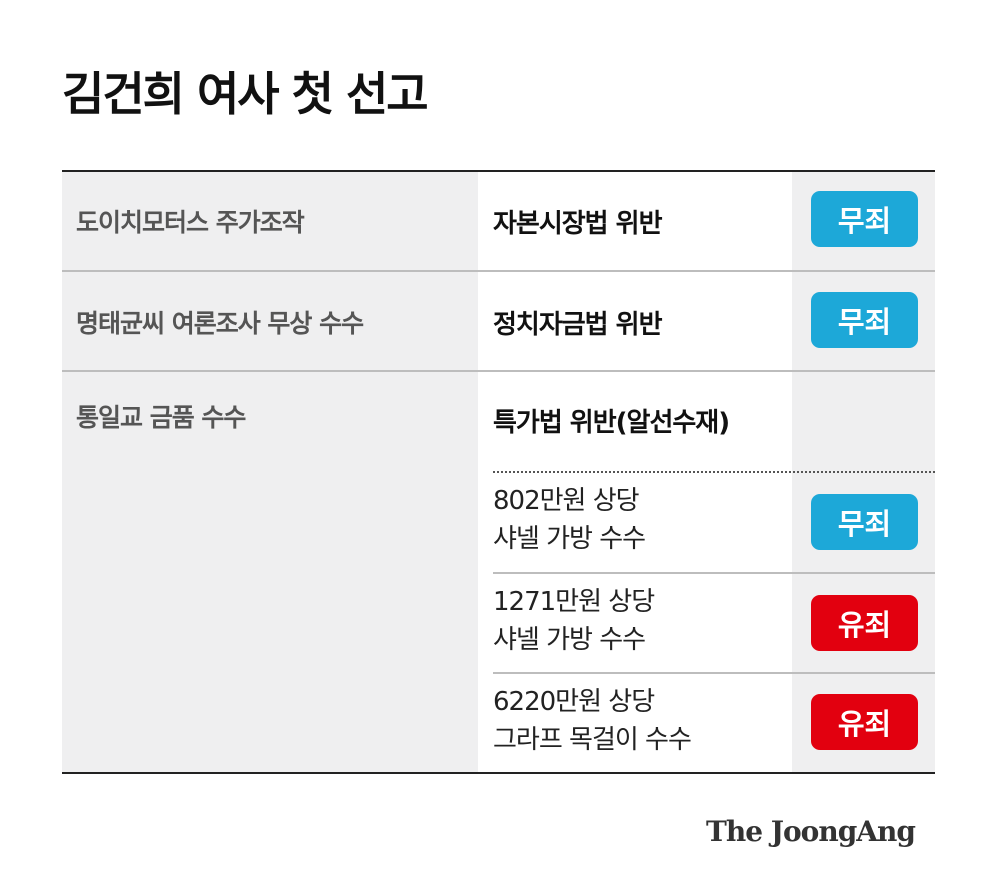 The width and height of the screenshot is (1000, 894). What do you see at coordinates (592, 740) in the screenshot?
I see `item-detail: 그라프 목걸이 수수` at bounding box center [592, 740].